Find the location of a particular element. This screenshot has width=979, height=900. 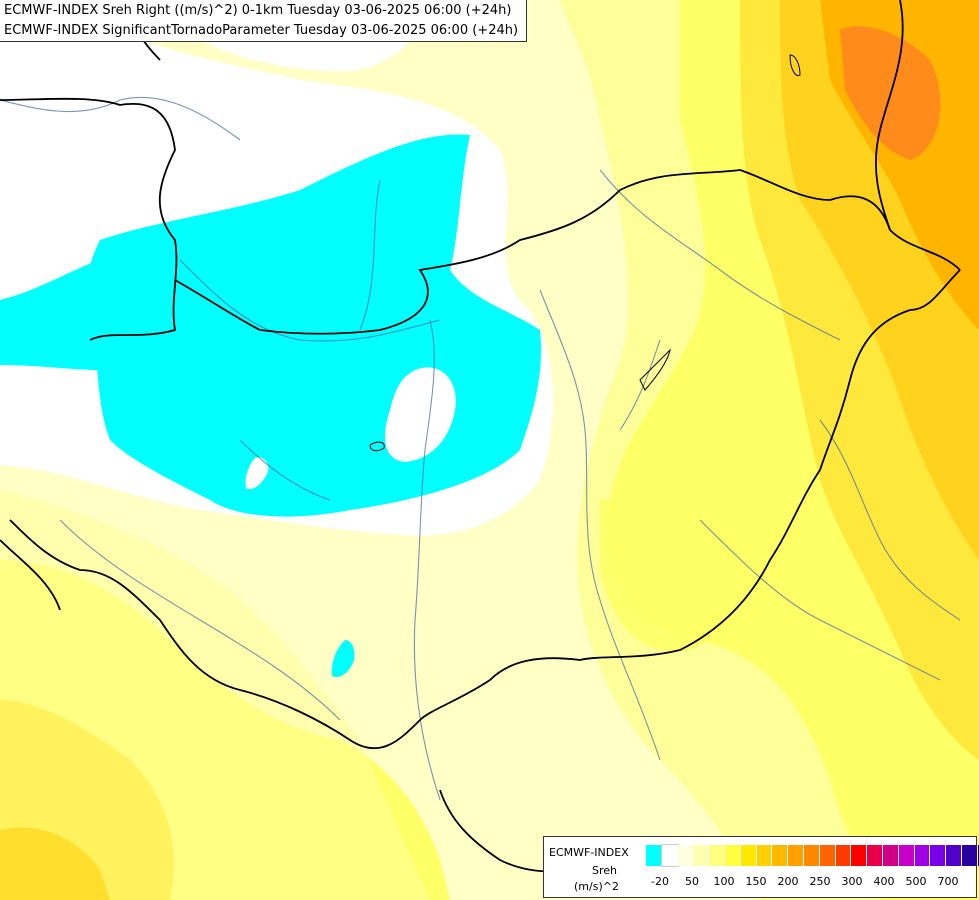

legend-model: ECMWF-INDEX is located at coordinates (589, 852).